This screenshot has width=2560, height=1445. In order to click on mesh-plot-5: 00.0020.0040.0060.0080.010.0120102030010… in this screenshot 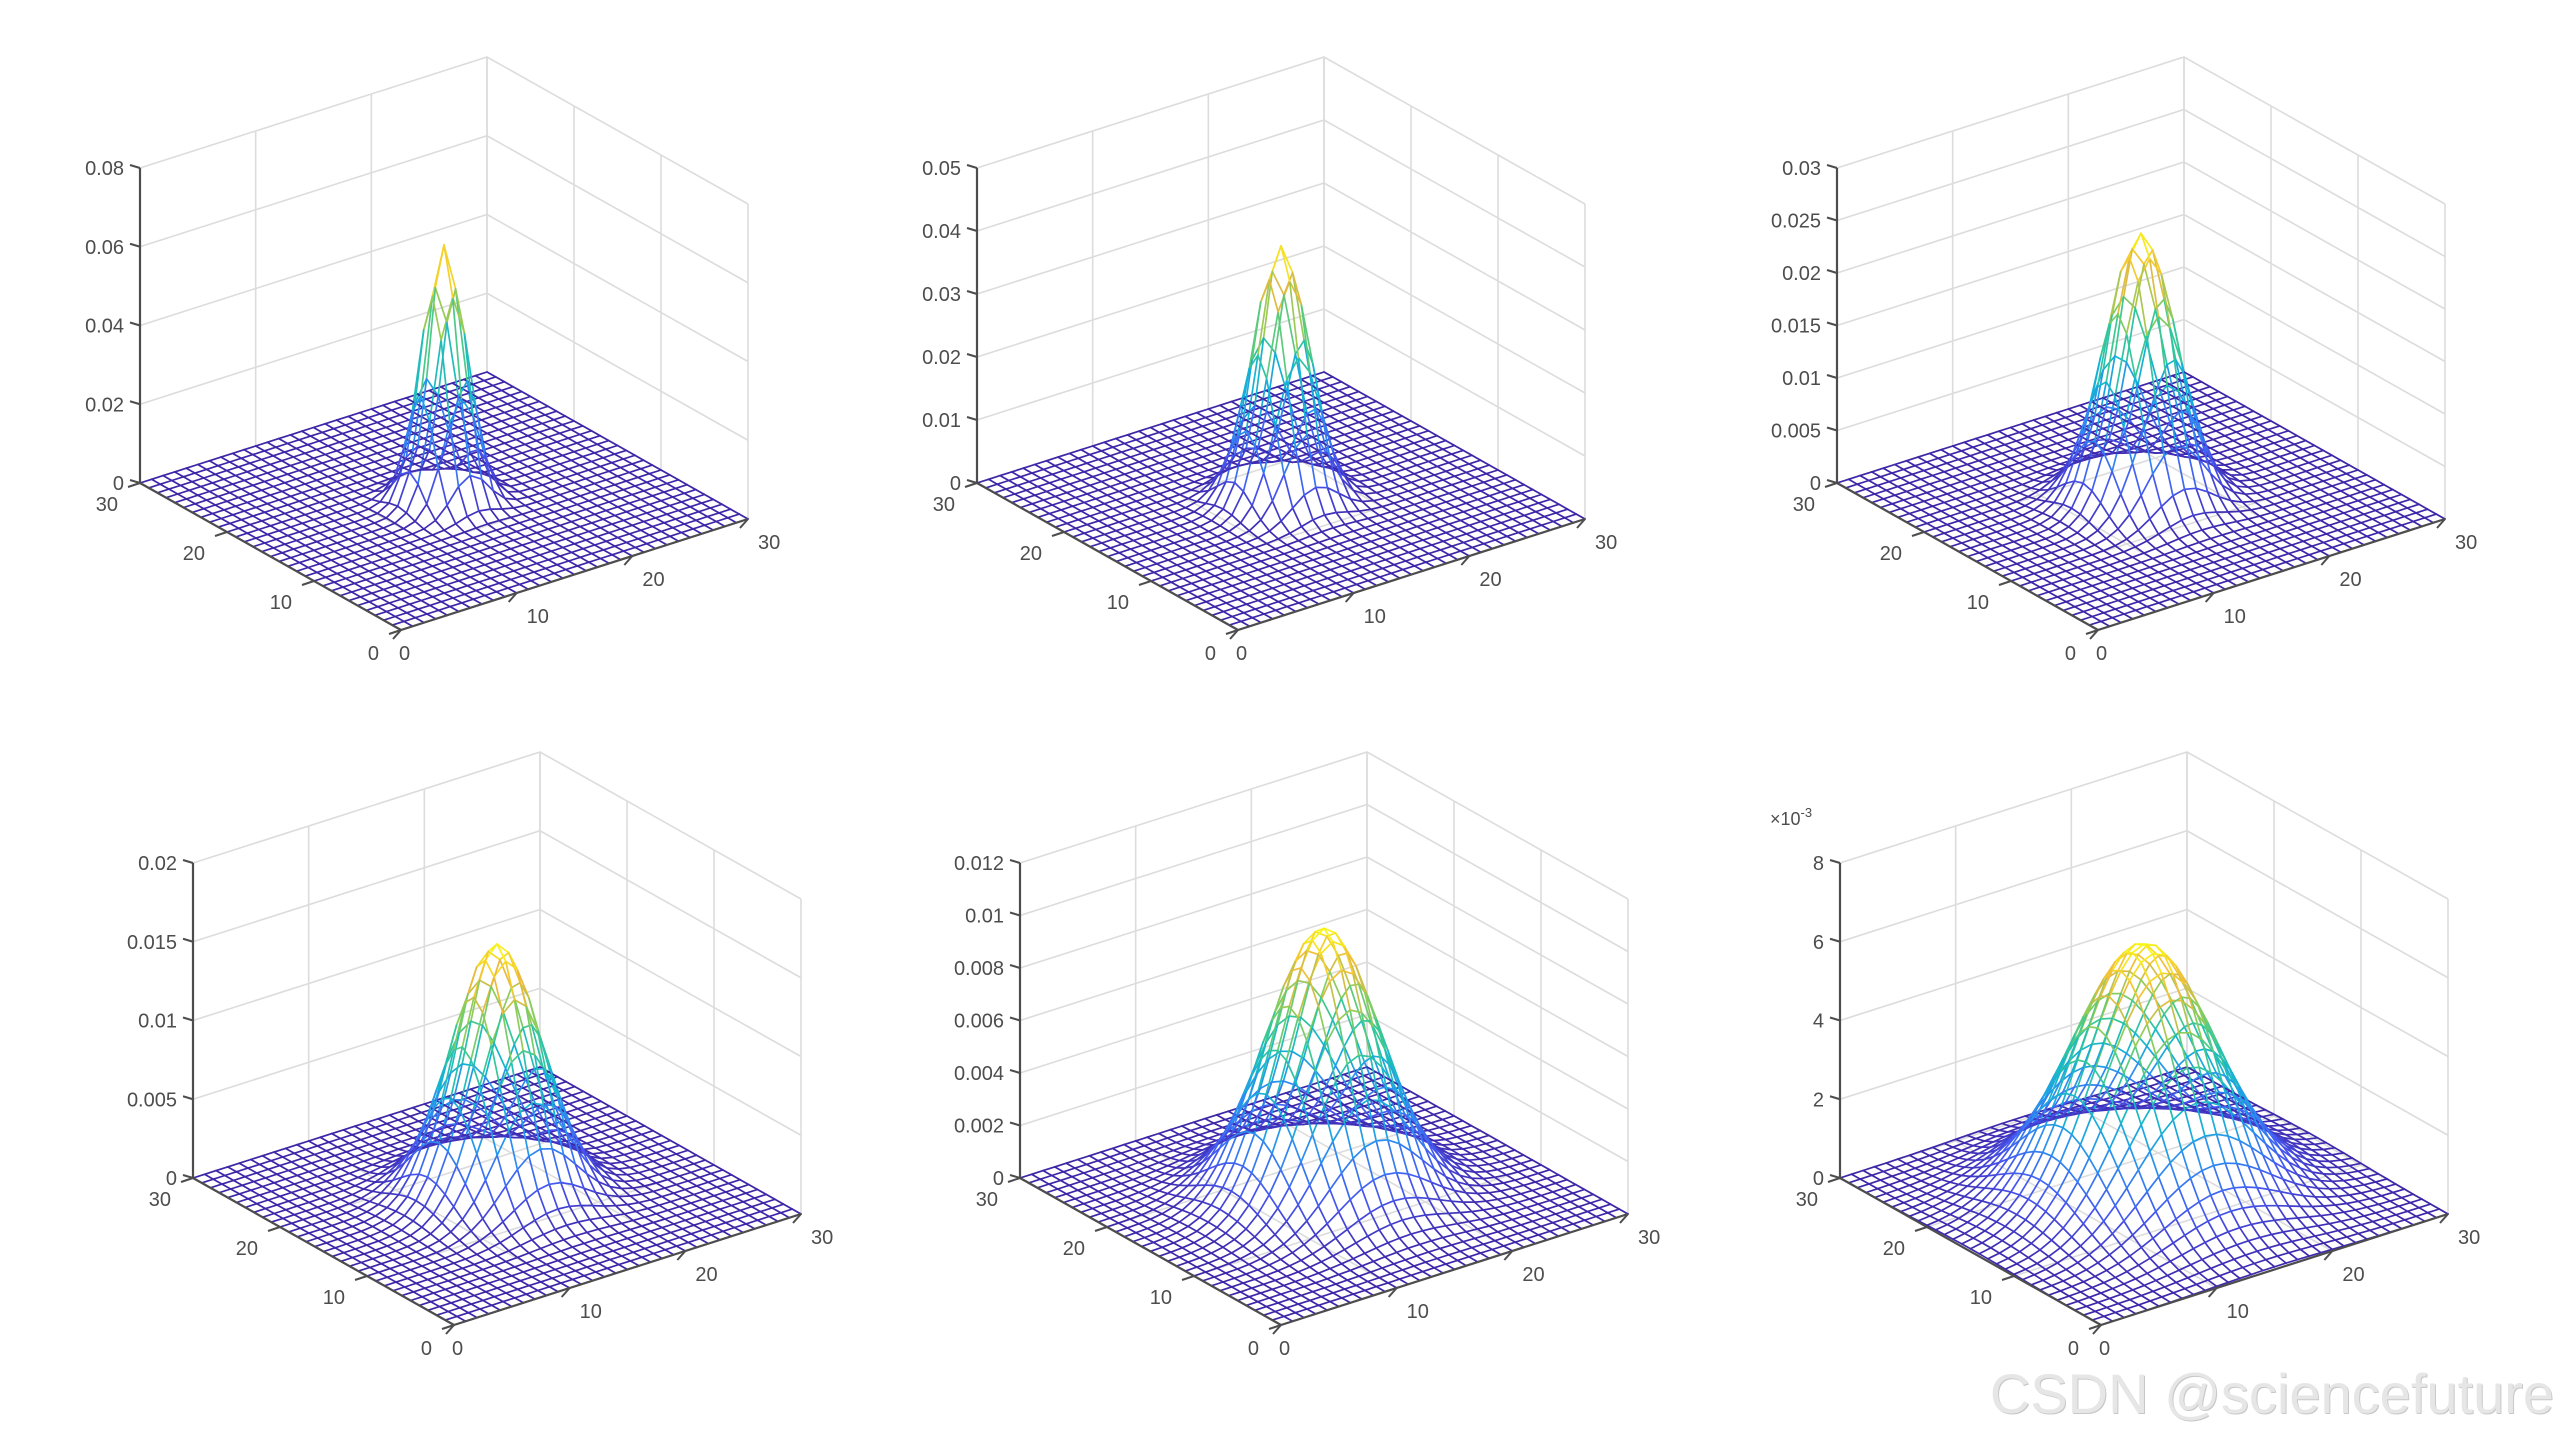, I will do `click(1307, 1056)`.